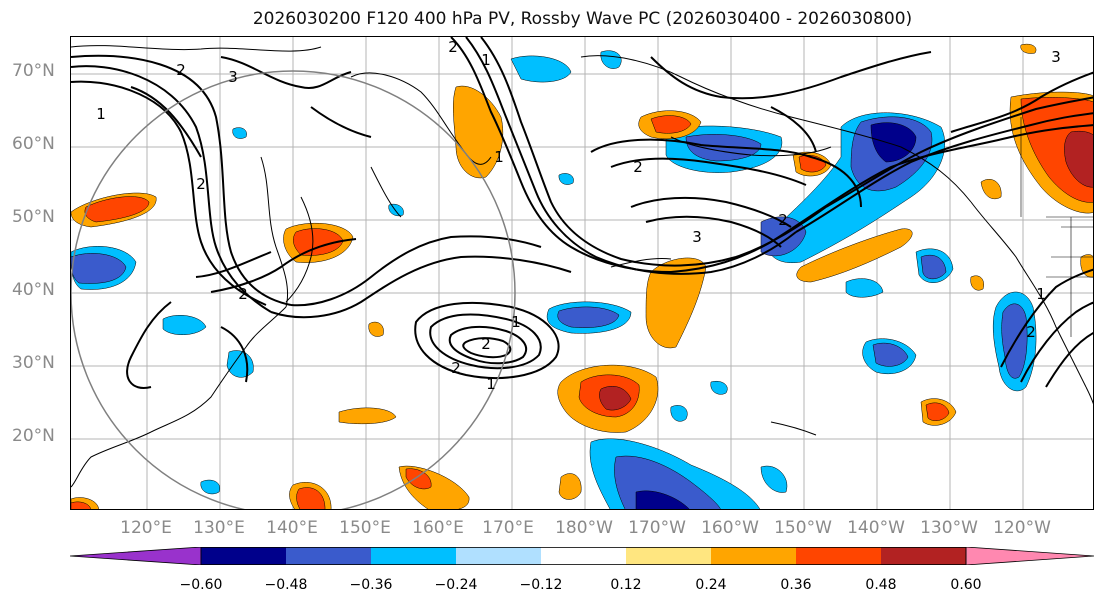 This screenshot has width=1105, height=604. What do you see at coordinates (33, 71) in the screenshot?
I see `lat-label-70n: 70°N` at bounding box center [33, 71].